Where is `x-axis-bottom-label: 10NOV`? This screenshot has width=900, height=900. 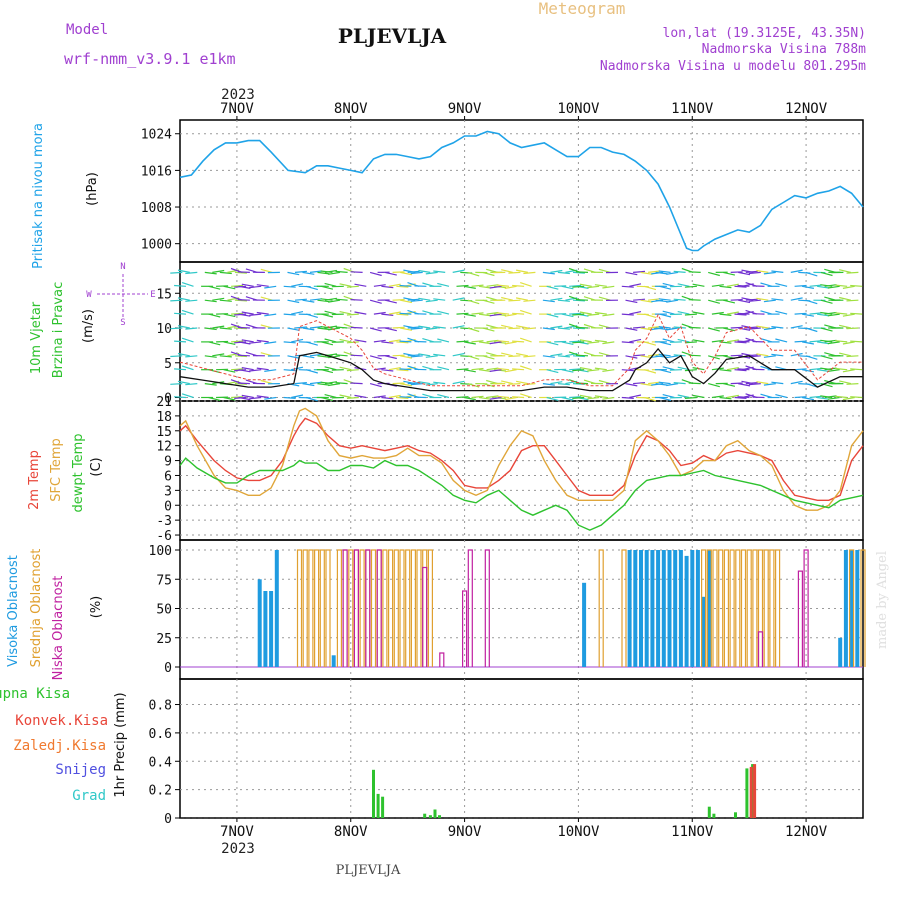 x-axis-bottom-label: 10NOV is located at coordinates (578, 832).